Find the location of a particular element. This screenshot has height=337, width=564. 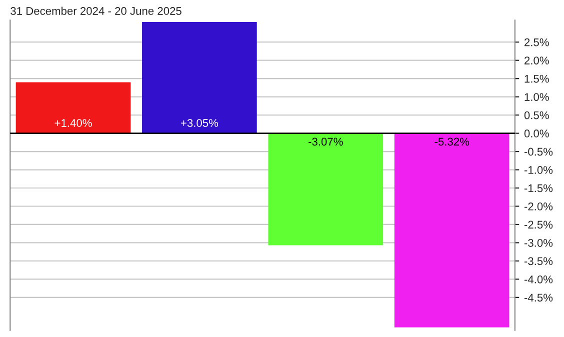

y-tick-label: -4.0% is located at coordinates (538, 279).